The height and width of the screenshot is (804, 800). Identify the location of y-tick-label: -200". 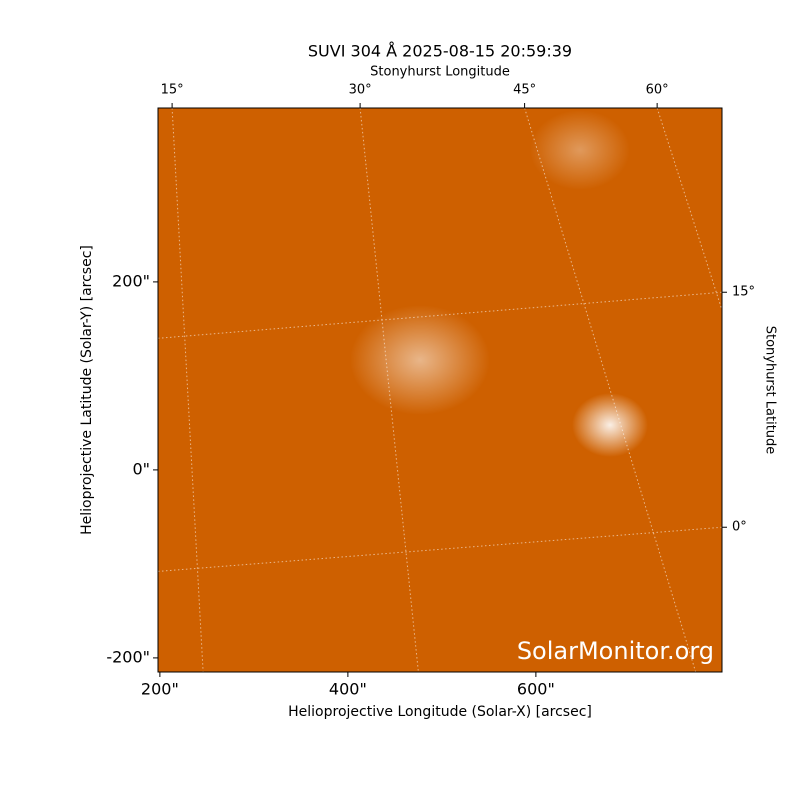
(128, 656).